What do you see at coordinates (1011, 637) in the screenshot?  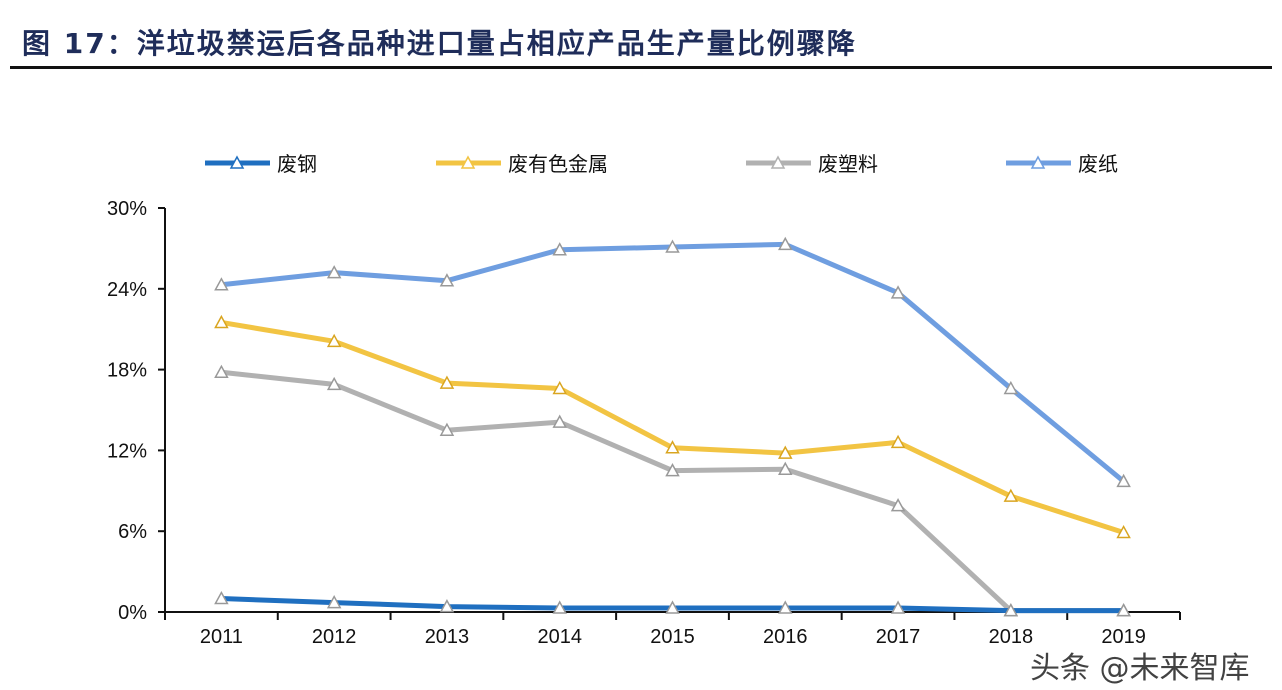 I see `x-tick-label: 2018` at bounding box center [1011, 637].